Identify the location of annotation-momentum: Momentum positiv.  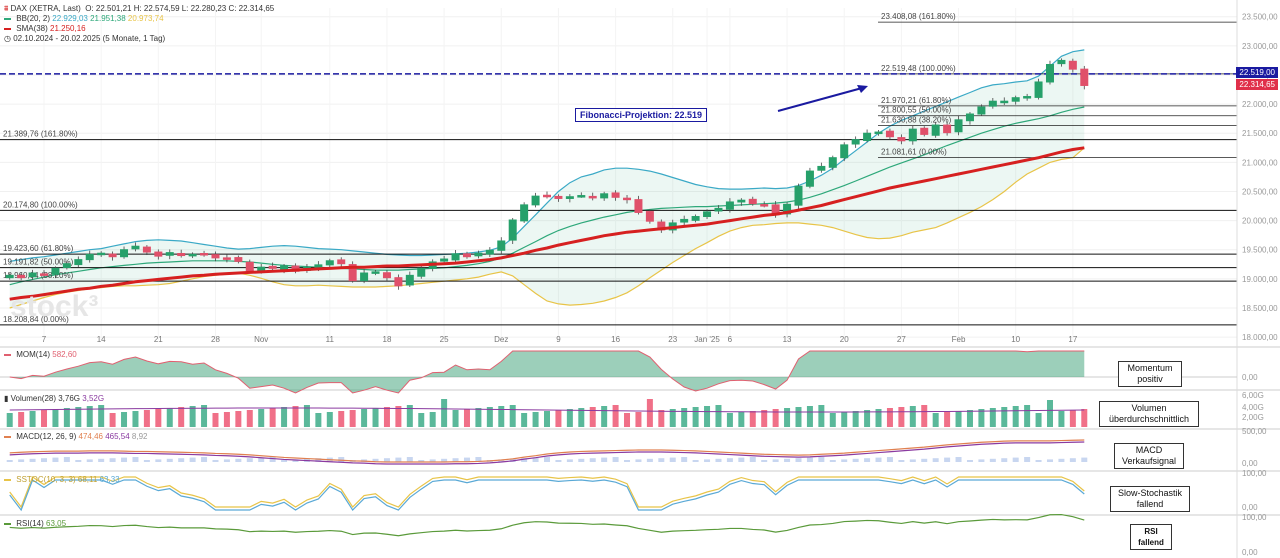
(1150, 374).